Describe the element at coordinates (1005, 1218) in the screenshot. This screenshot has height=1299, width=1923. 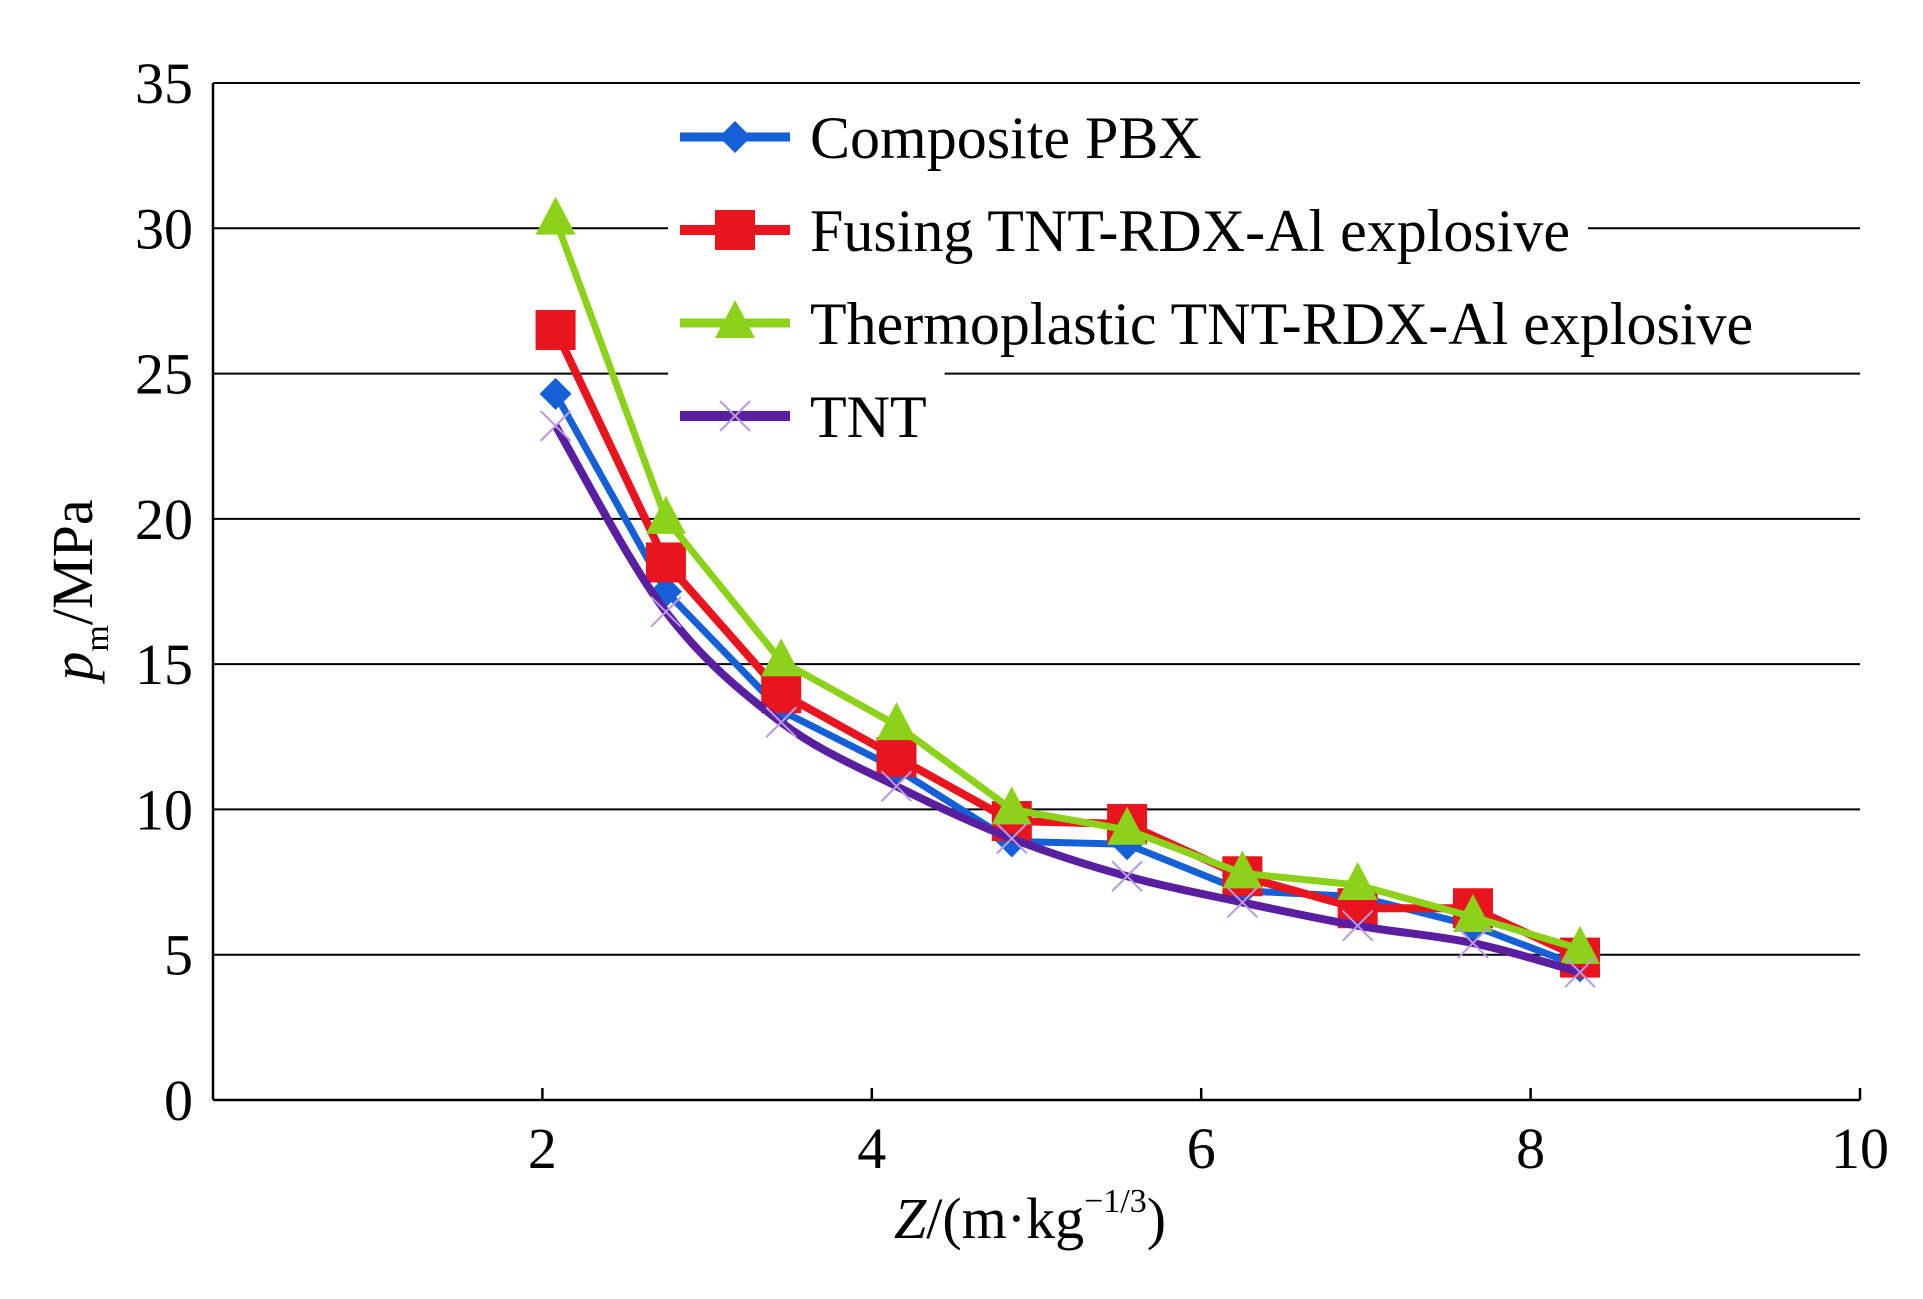
I see `x-axis-title-unit: /(m·kg` at that location.